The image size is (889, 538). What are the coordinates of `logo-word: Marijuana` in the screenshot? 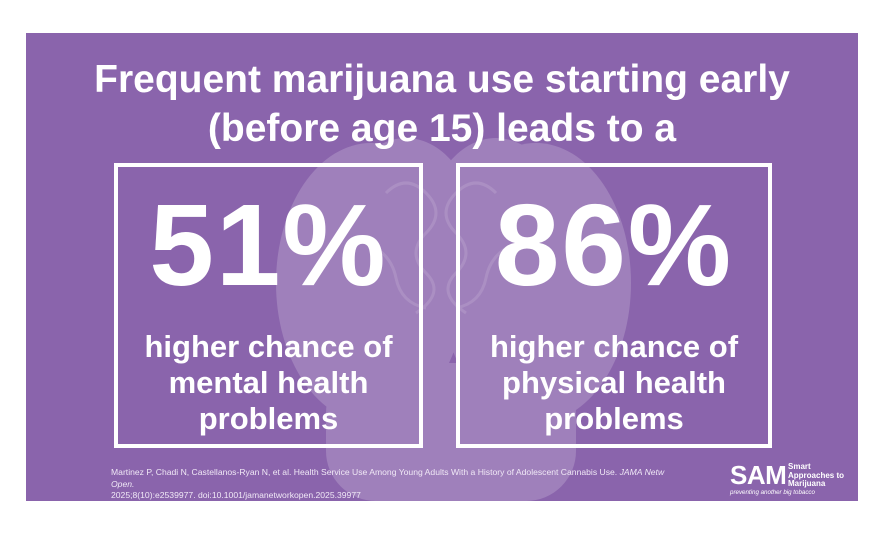 It's located at (807, 483).